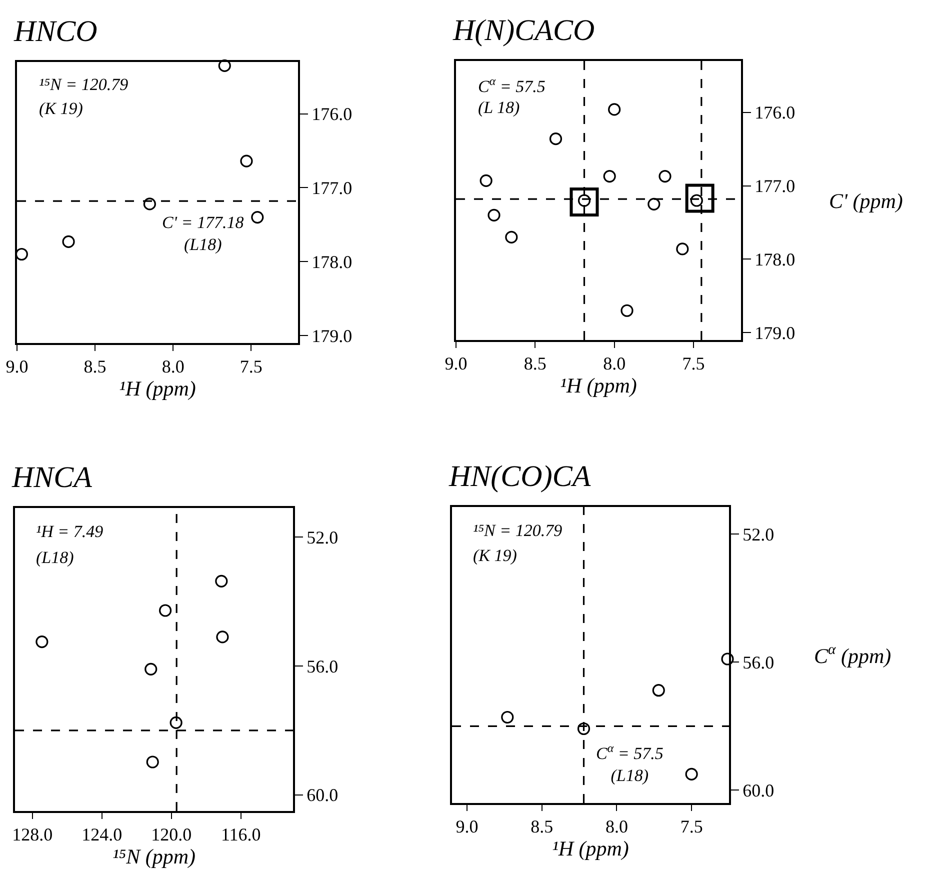 The image size is (948, 885). What do you see at coordinates (70, 531) in the screenshot?
I see `annotation: ¹H = 7.49` at bounding box center [70, 531].